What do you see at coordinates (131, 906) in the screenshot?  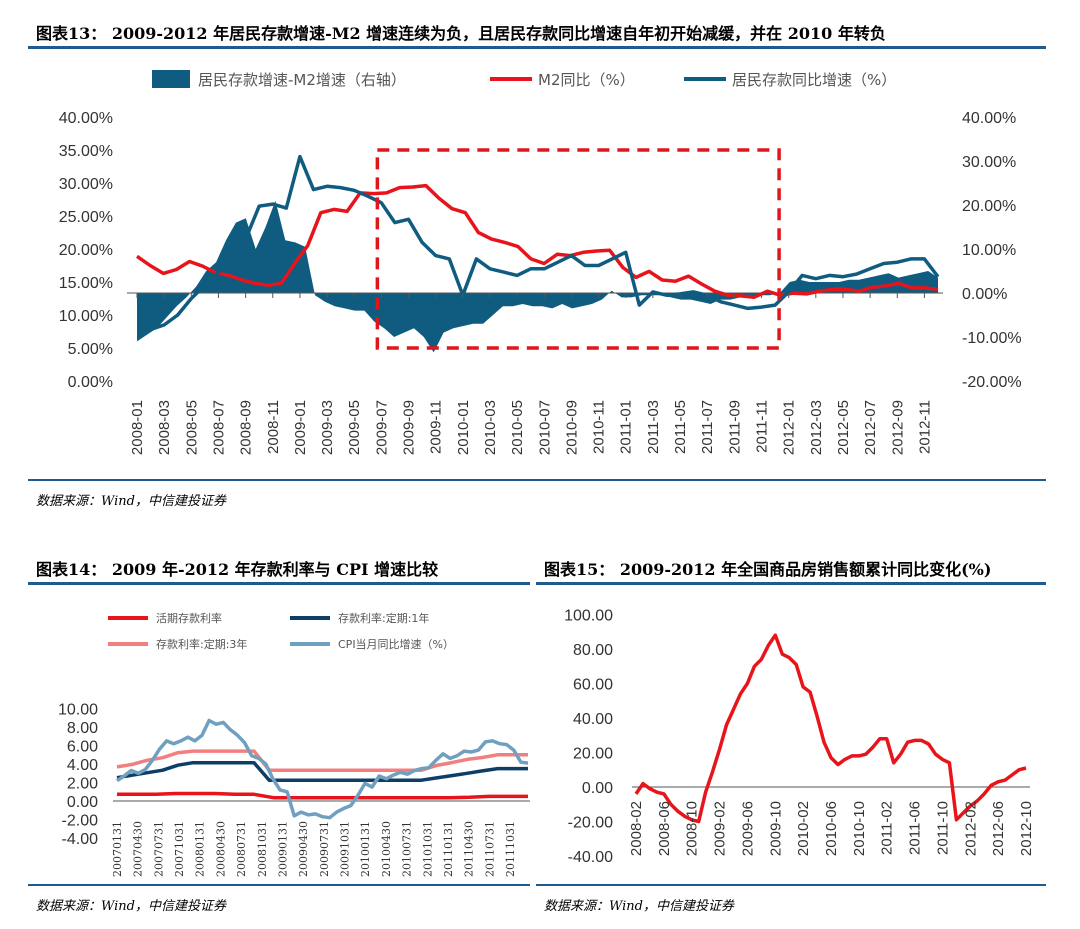 I see `fig14-source: 数据来源：Wind，中信建投证券` at bounding box center [131, 906].